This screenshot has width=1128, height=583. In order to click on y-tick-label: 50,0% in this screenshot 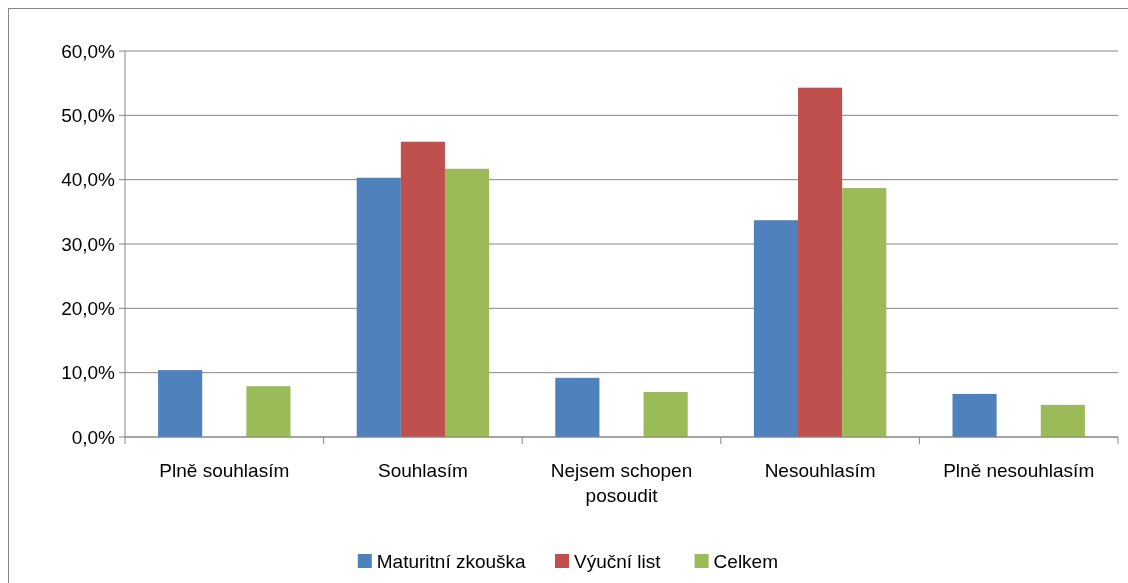, I will do `click(88, 115)`.